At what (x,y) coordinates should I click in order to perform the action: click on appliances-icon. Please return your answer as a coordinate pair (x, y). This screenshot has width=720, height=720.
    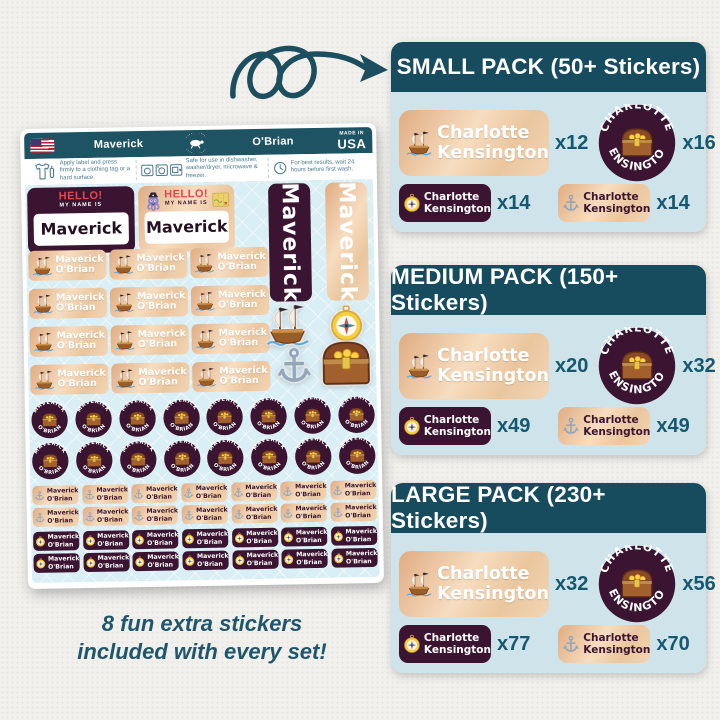
    Looking at the image, I should click on (162, 169).